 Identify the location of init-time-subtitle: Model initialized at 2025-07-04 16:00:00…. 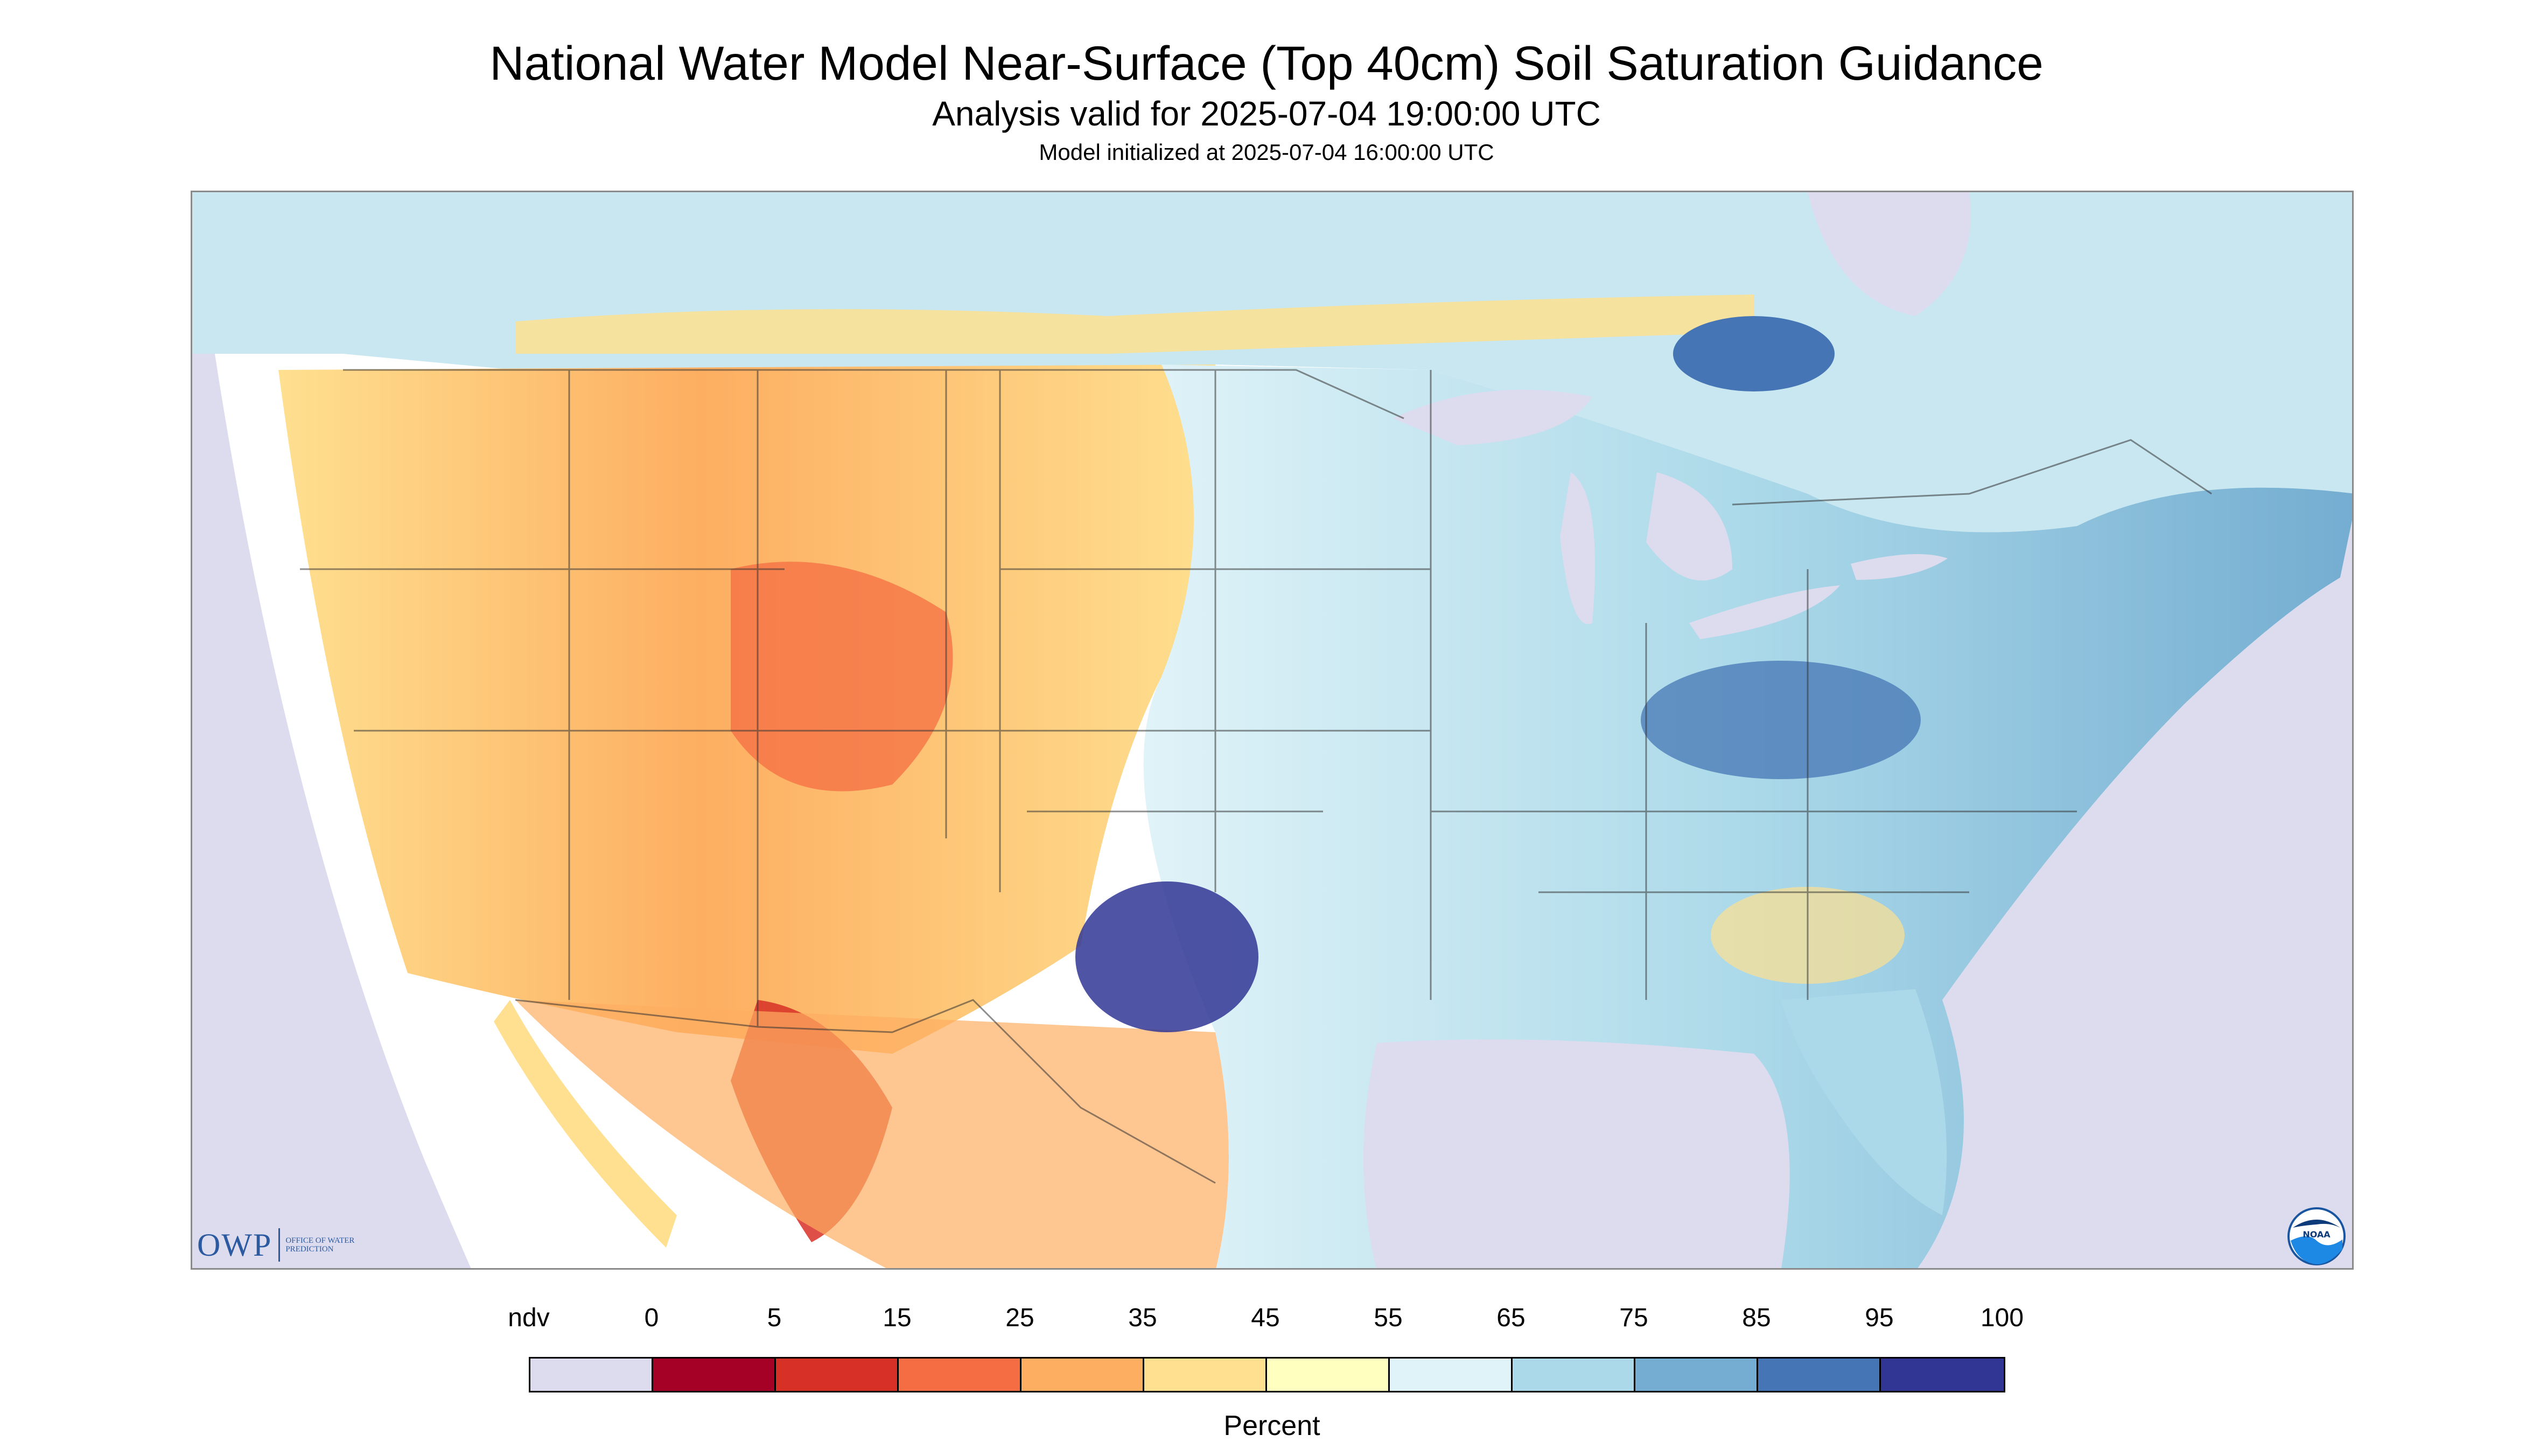
(1266, 152).